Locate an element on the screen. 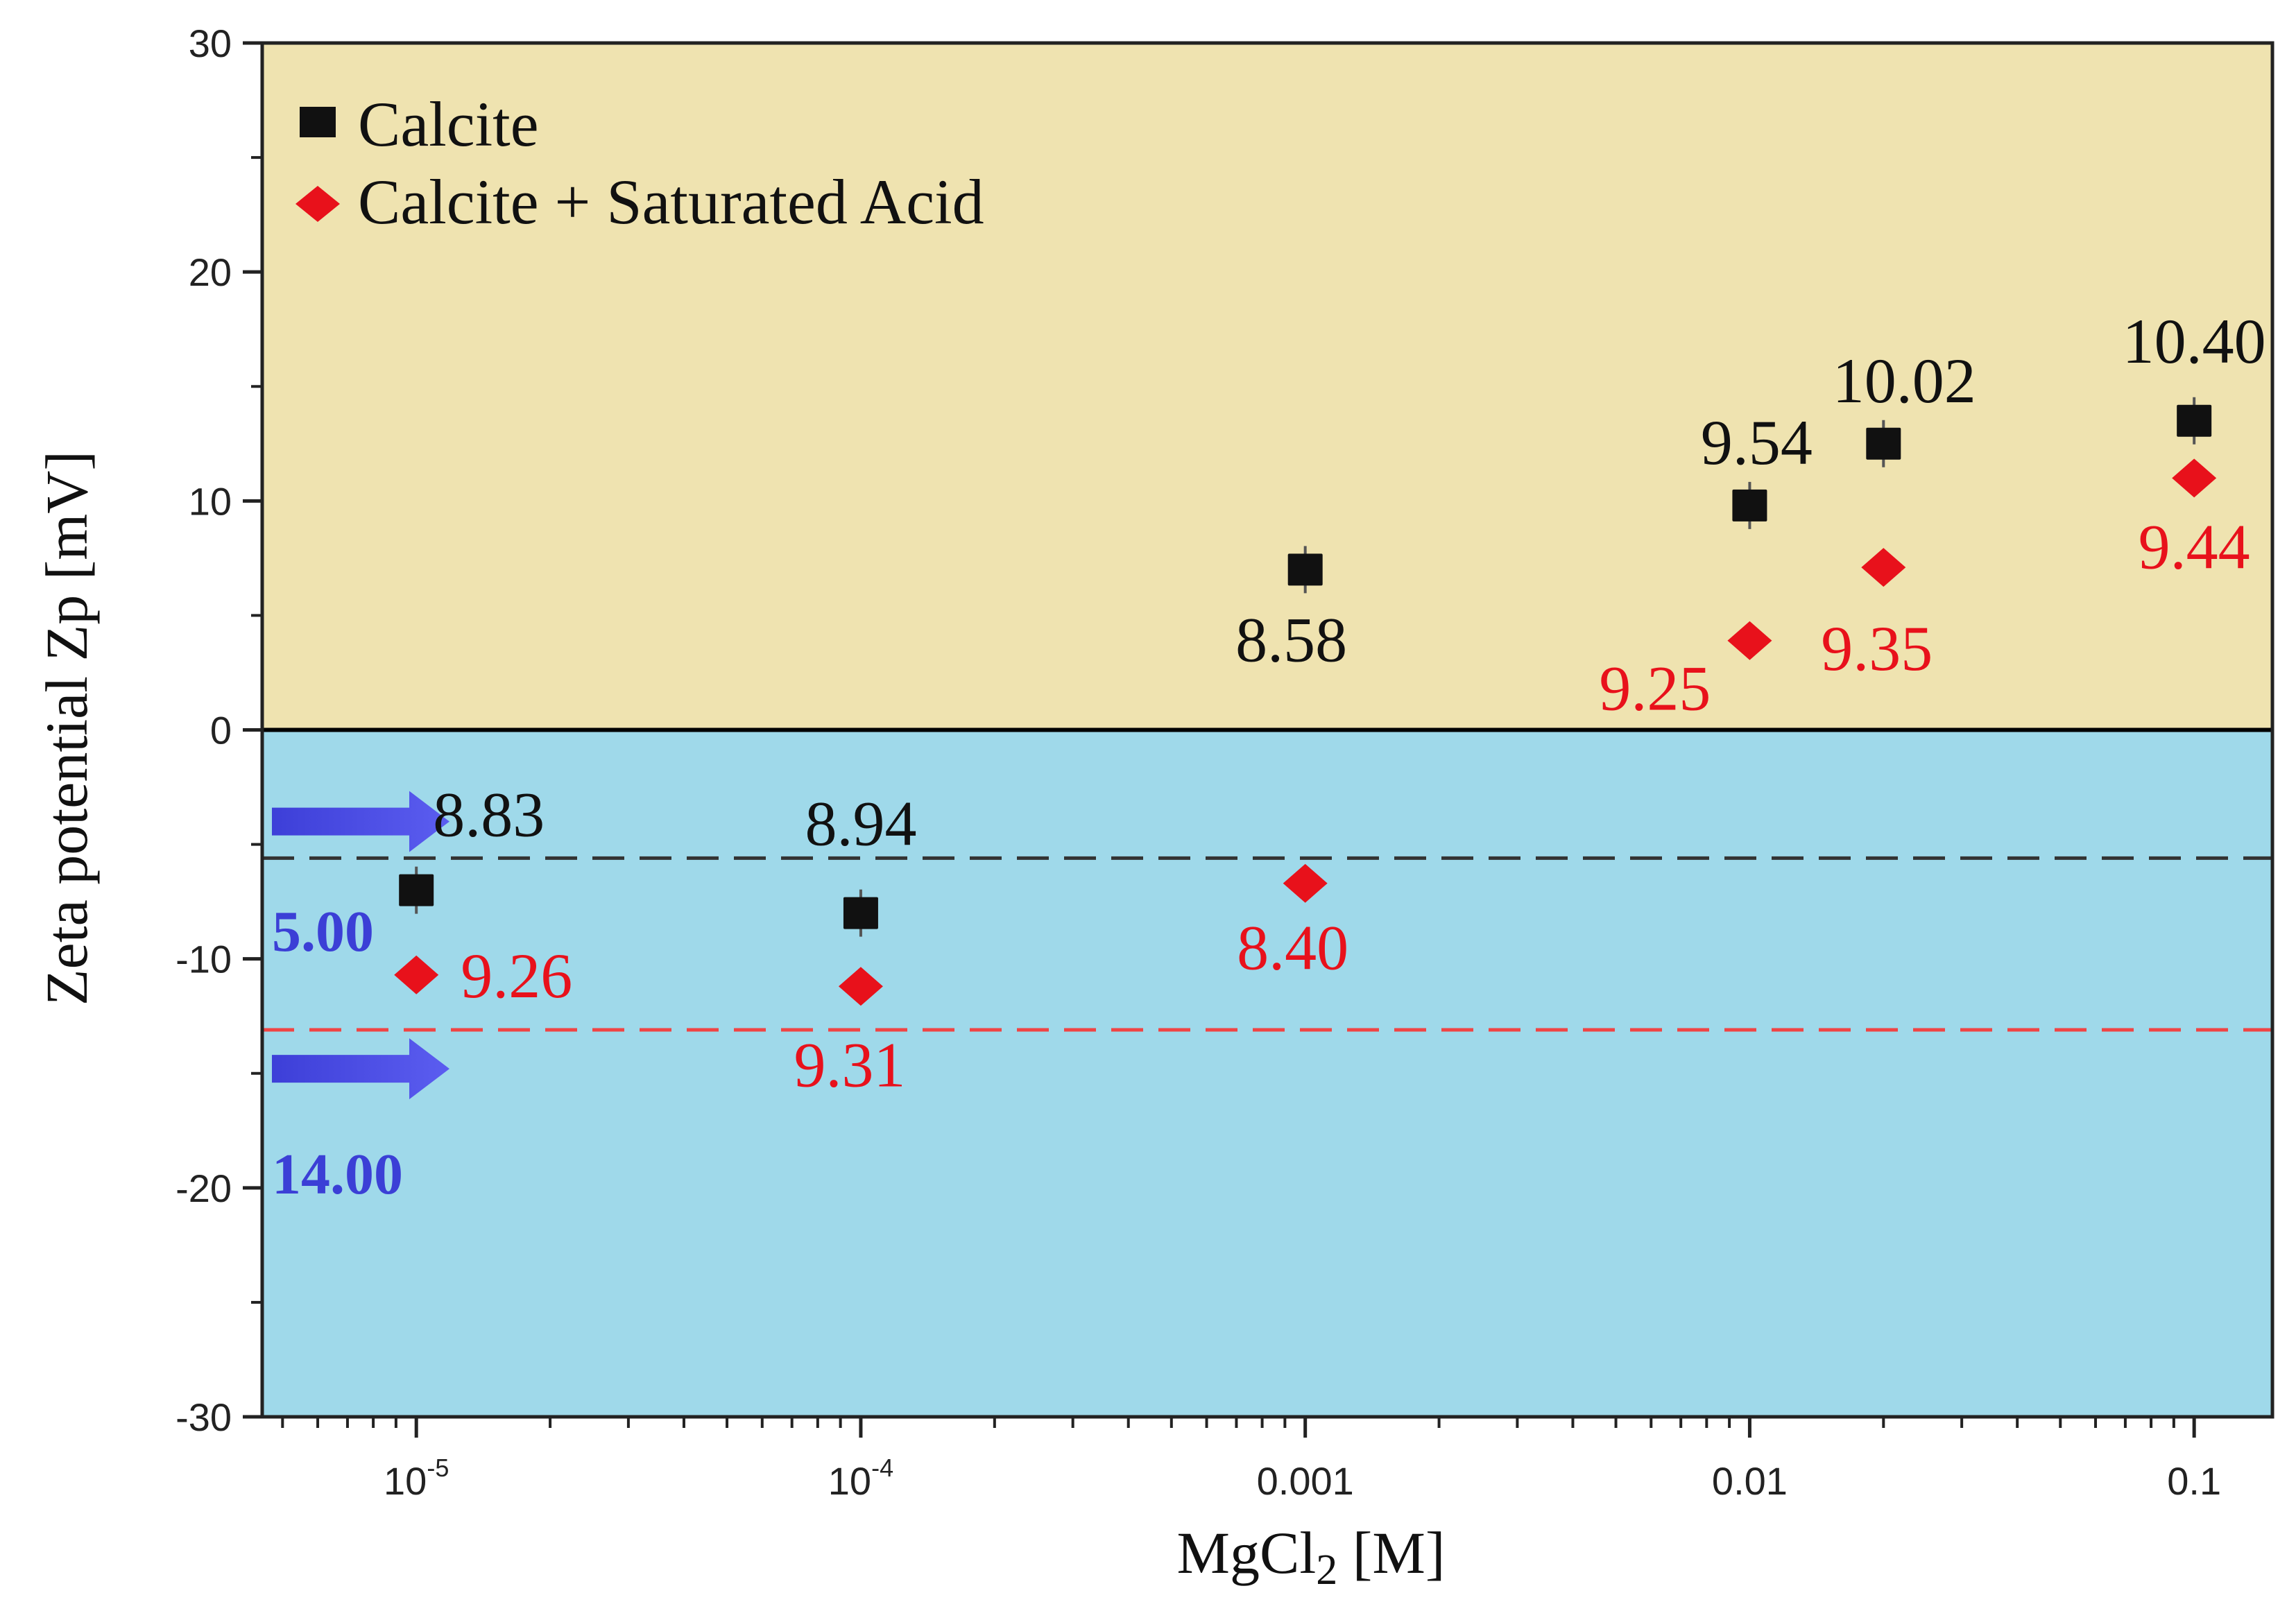  reference-lines is located at coordinates (1267, 944).